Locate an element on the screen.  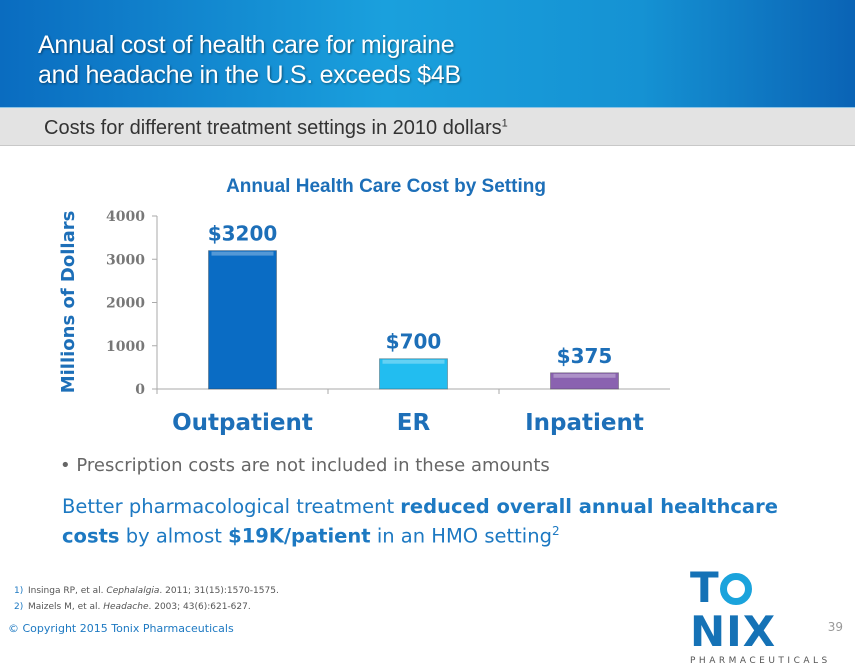
y-axis-label: Millions of Dollars is located at coordinates (68, 302).